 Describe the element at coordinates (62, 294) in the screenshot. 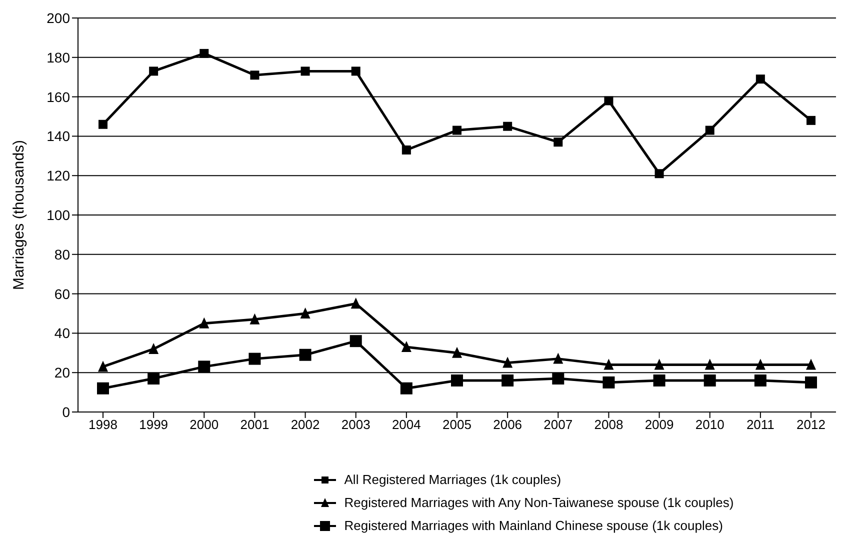

I see `y-tick-label: 60` at that location.